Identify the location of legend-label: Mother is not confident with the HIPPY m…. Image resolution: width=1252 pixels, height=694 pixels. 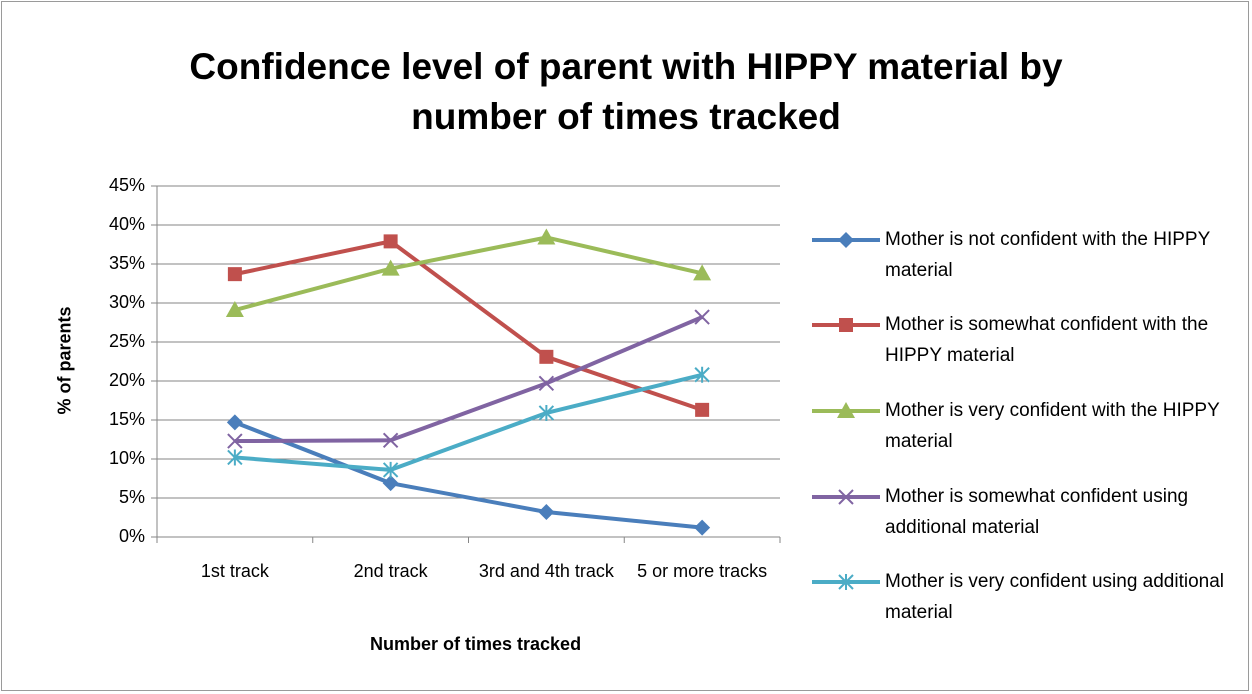
(1047, 255).